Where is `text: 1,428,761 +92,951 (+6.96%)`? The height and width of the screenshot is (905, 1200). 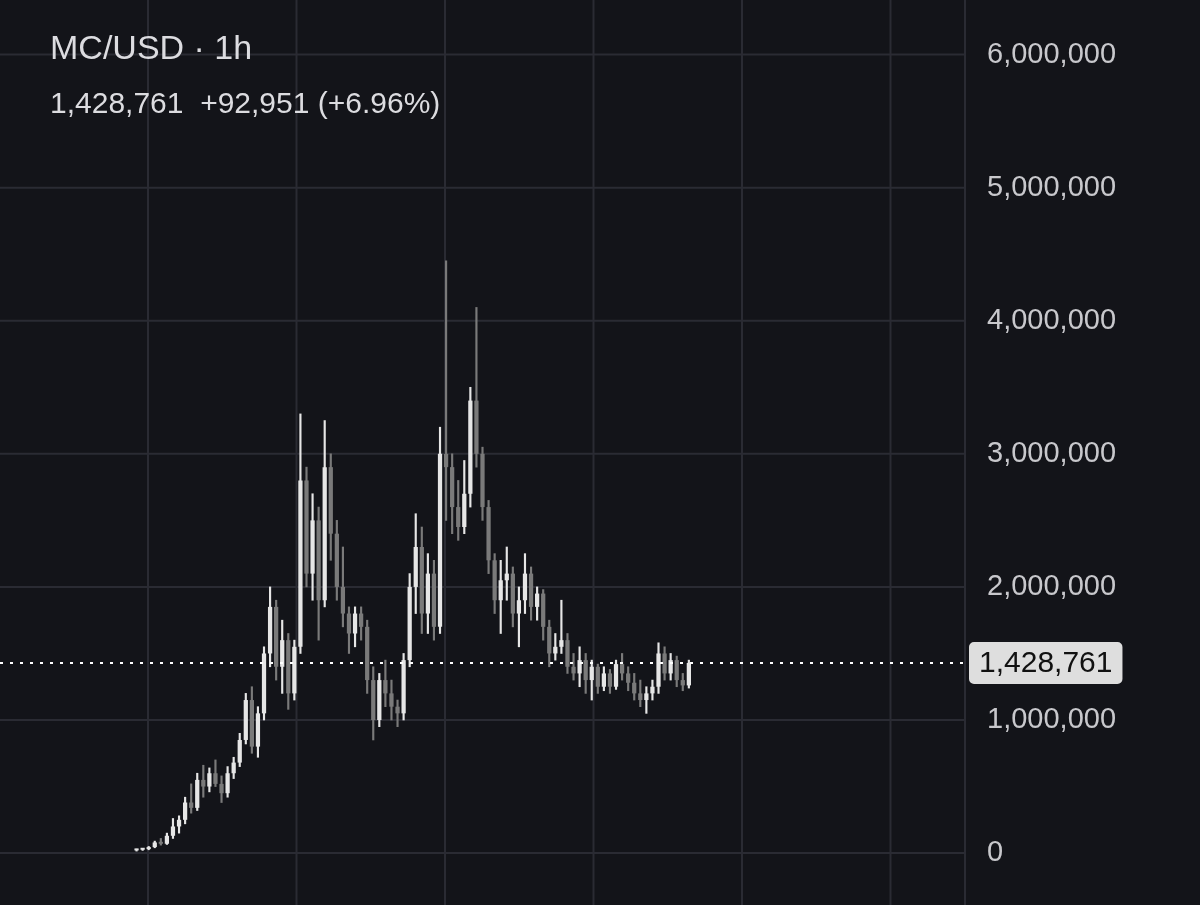
text: 1,428,761 +92,951 (+6.96%) is located at coordinates (245, 103).